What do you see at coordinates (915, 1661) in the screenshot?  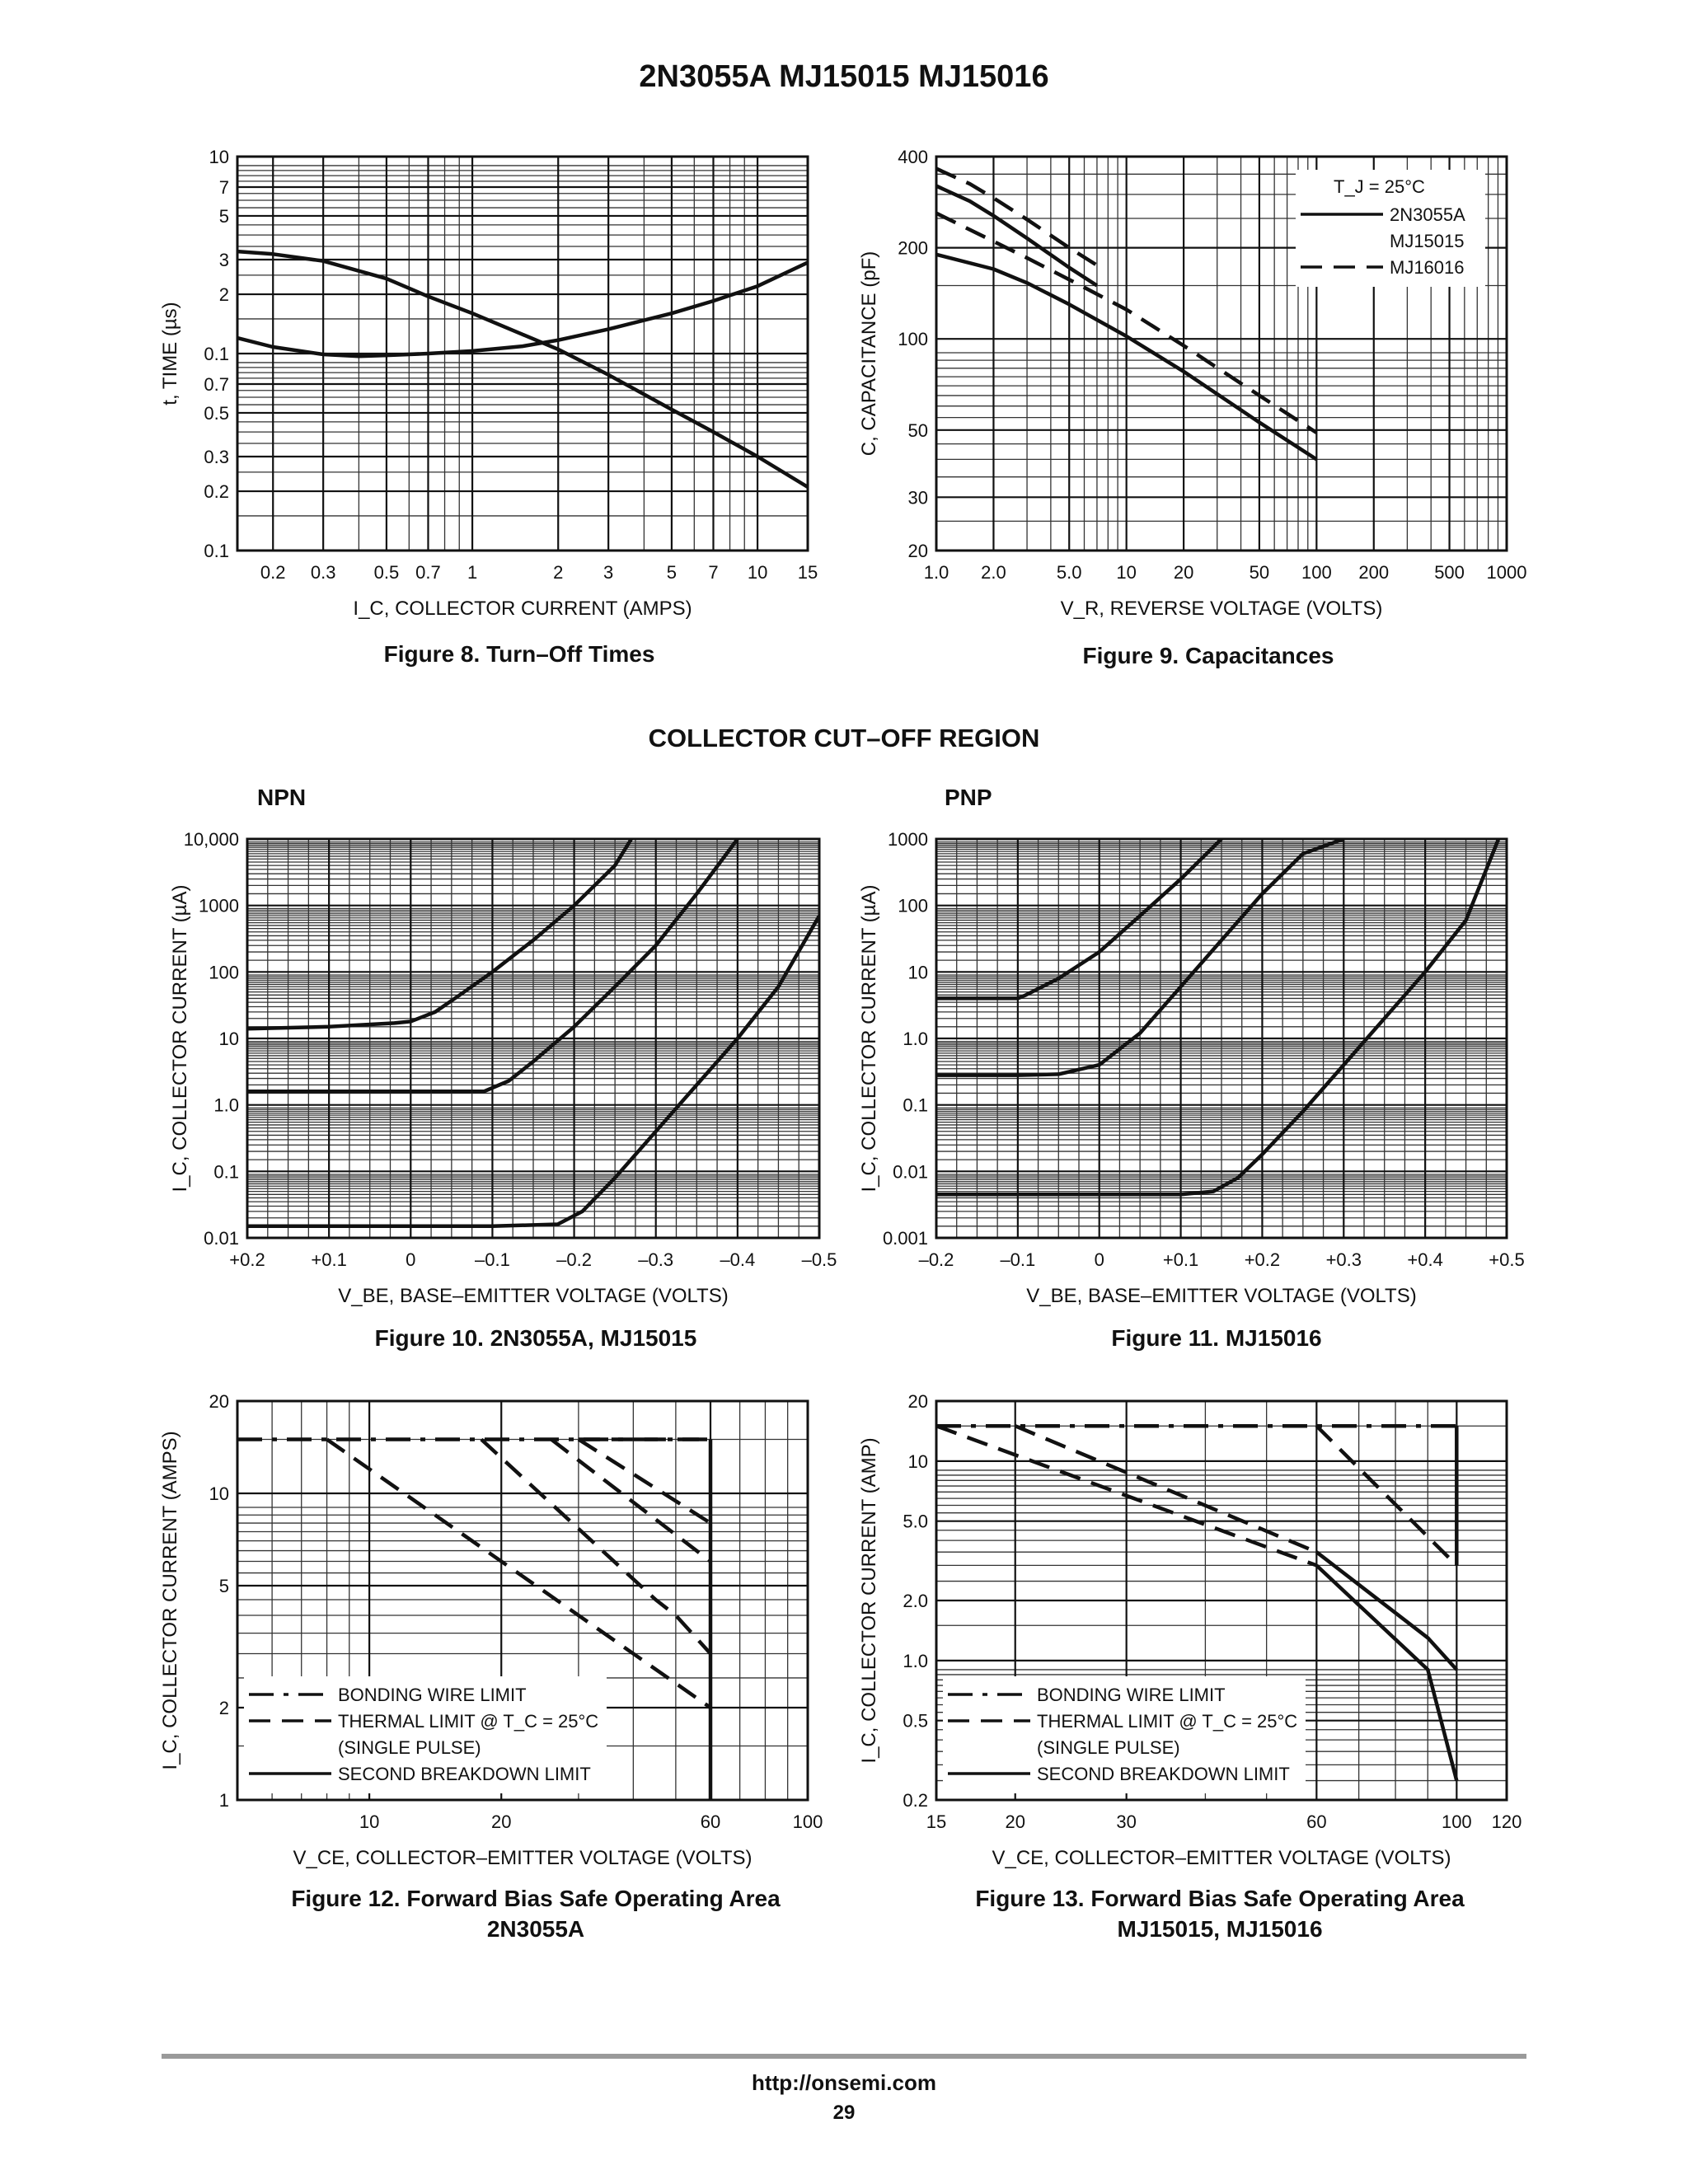 I see `fig13-ytick-label: 1.0` at bounding box center [915, 1661].